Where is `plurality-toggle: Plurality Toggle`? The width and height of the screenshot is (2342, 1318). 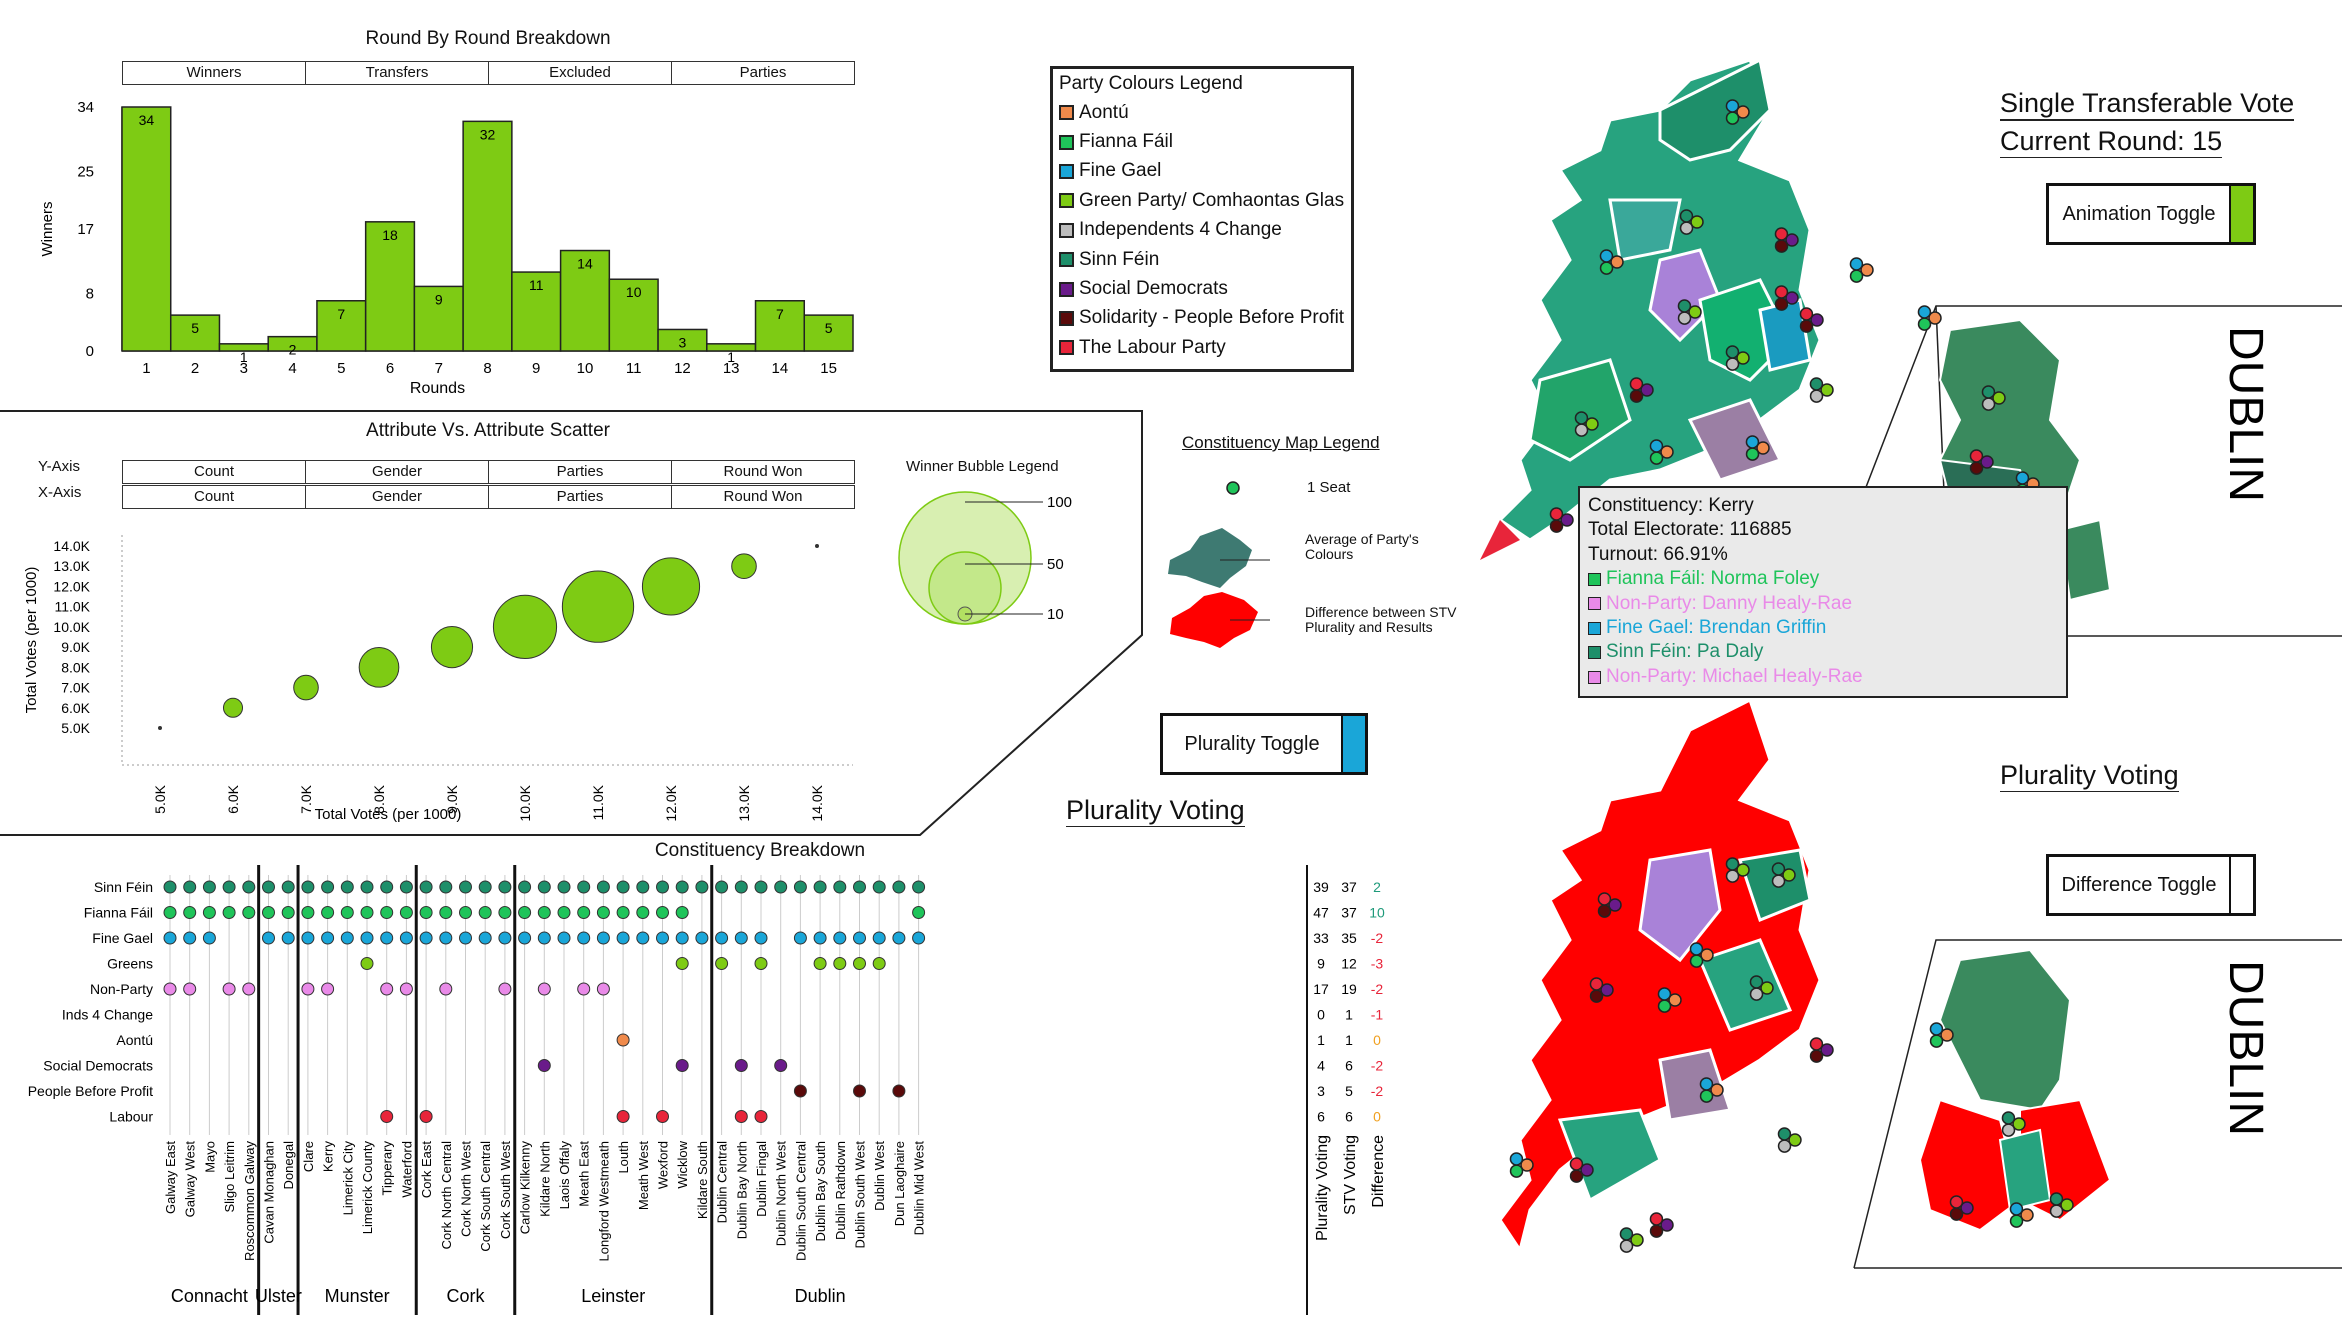 plurality-toggle: Plurality Toggle is located at coordinates (1264, 744).